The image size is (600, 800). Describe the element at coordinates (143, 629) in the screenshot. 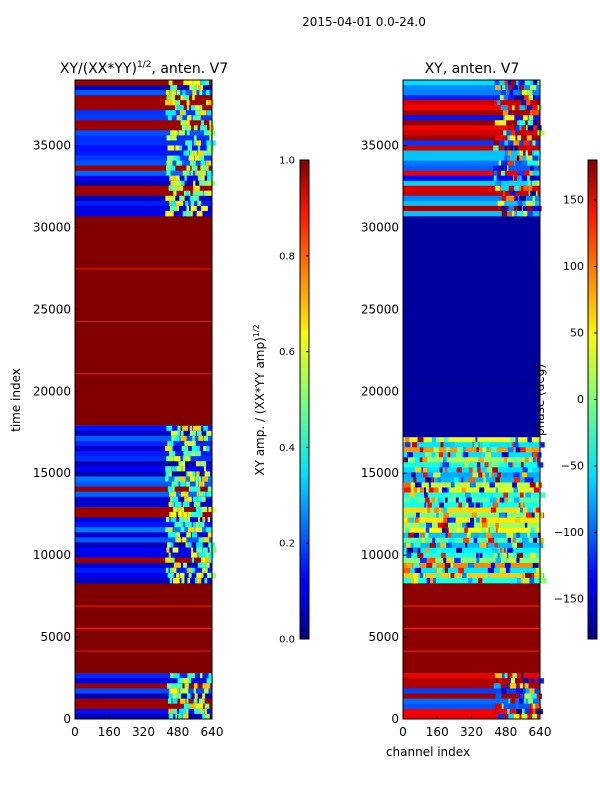

I see `amp-region-line` at that location.